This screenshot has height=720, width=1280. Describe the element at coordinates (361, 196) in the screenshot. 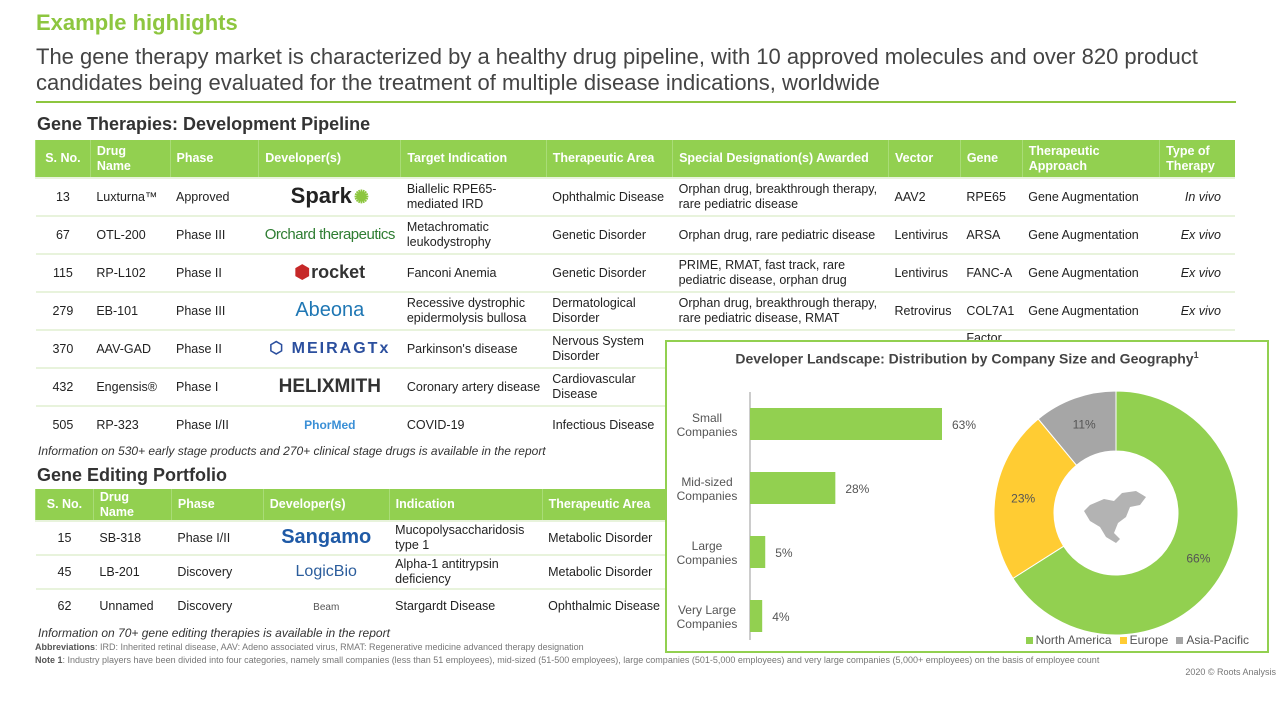

I see `starburst-icon: ✺` at that location.